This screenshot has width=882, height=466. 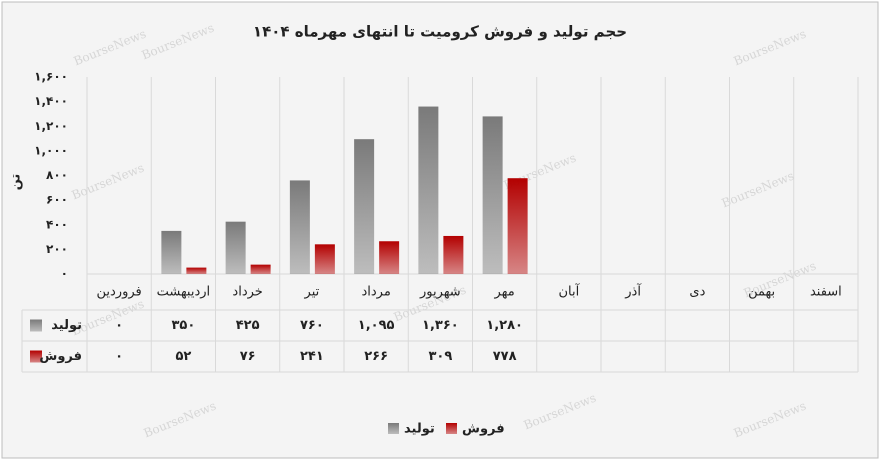 What do you see at coordinates (312, 292) in the screenshot?
I see `x-tick-label: تیر` at bounding box center [312, 292].